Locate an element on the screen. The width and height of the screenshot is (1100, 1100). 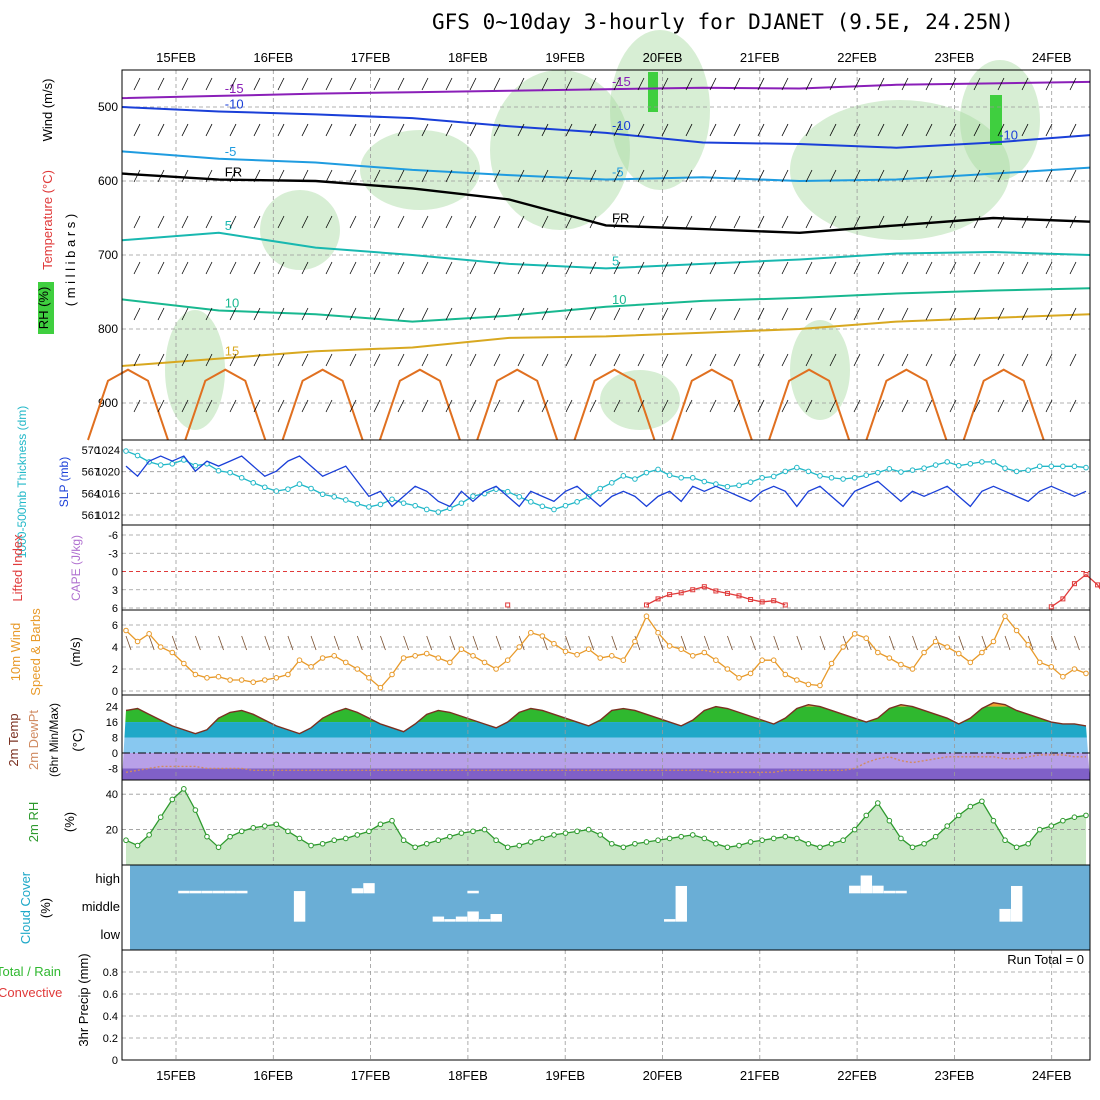
precip-tick-label: 0.6 is located at coordinates (110, 995).